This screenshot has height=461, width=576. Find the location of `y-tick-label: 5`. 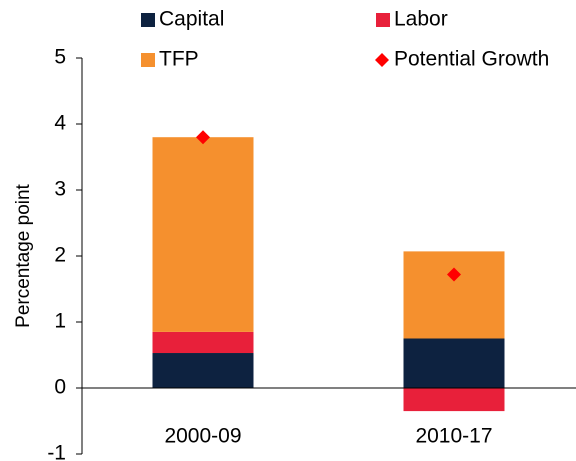

y-tick-label: 5 is located at coordinates (60, 57).